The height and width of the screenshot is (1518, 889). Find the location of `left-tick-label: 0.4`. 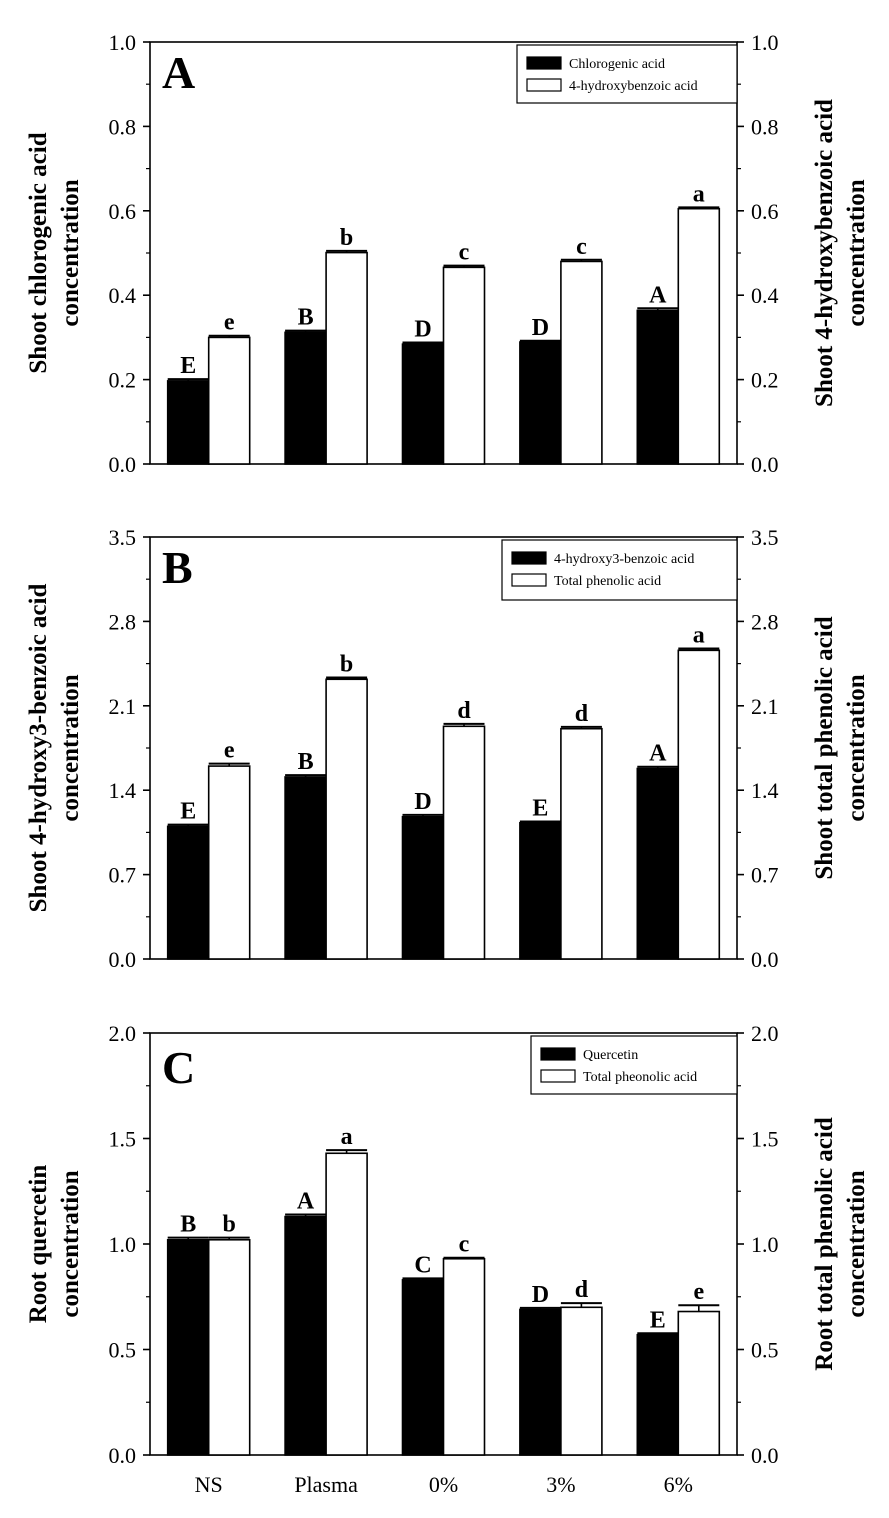

left-tick-label: 0.4 is located at coordinates (123, 295).